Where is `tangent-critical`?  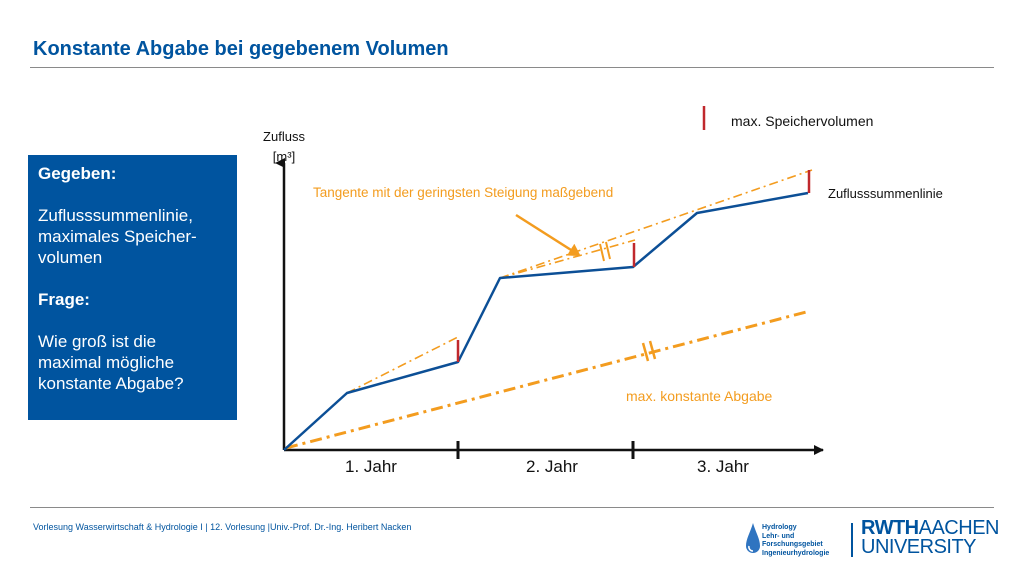 tangent-critical is located at coordinates (656, 224).